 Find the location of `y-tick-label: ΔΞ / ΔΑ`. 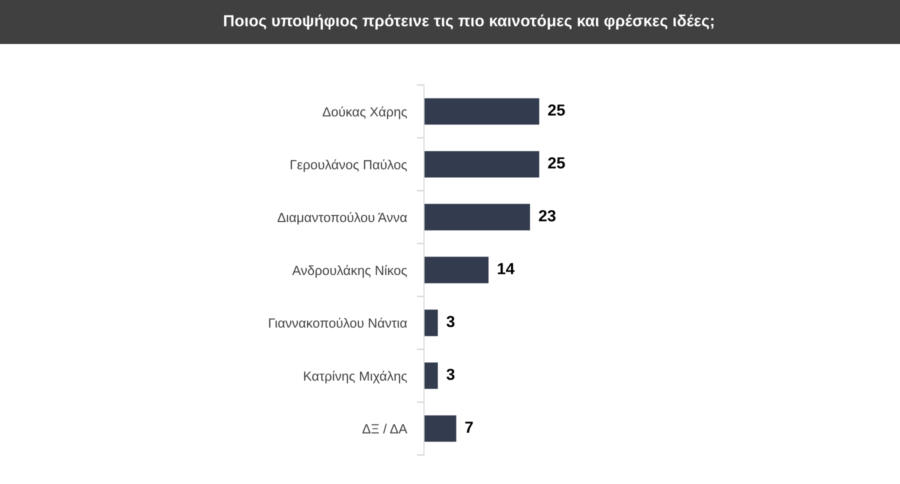

y-tick-label: ΔΞ / ΔΑ is located at coordinates (385, 429).